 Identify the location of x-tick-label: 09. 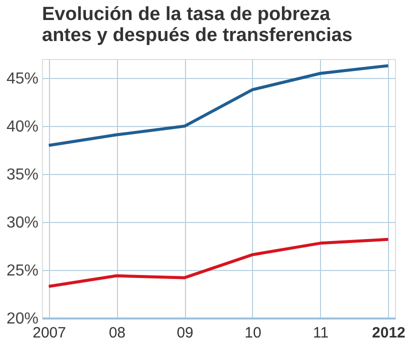
(185, 333).